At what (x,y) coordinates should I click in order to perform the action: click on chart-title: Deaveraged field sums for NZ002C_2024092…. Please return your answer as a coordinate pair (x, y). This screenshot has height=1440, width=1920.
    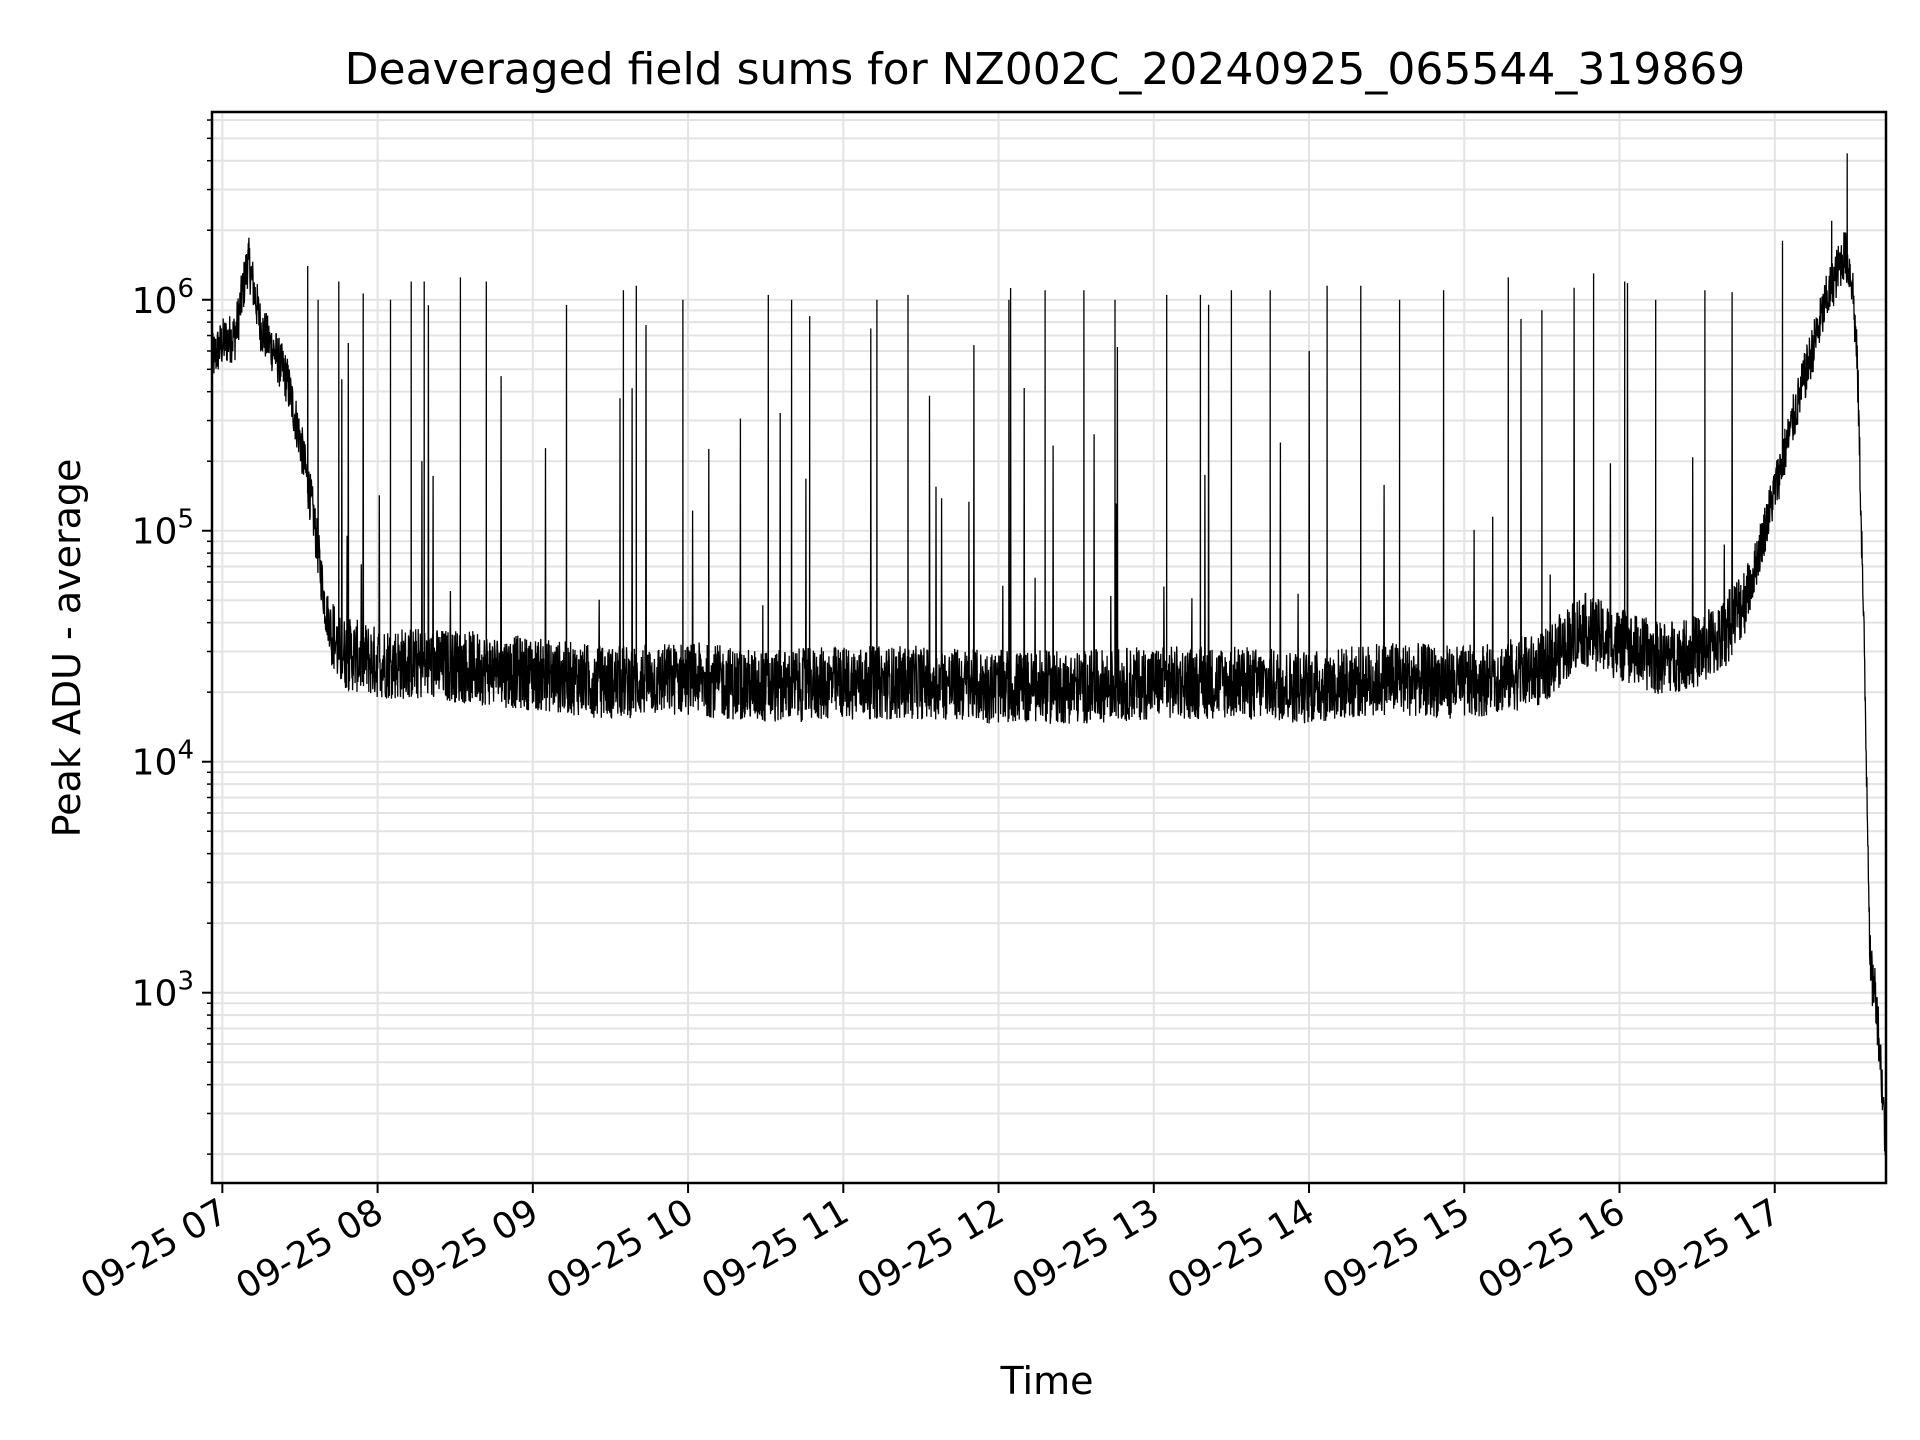
    Looking at the image, I should click on (1045, 69).